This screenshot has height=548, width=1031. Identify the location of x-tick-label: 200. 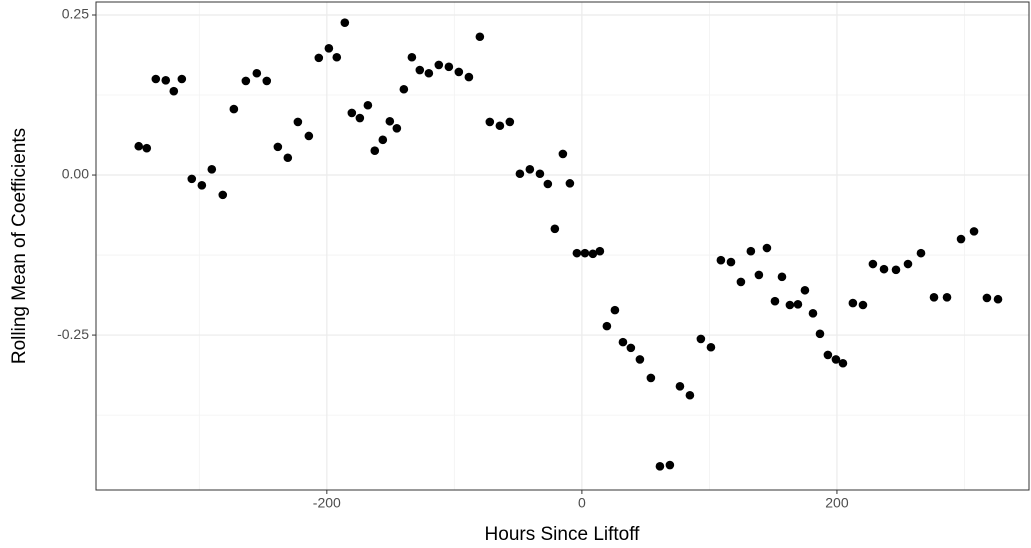
(837, 503).